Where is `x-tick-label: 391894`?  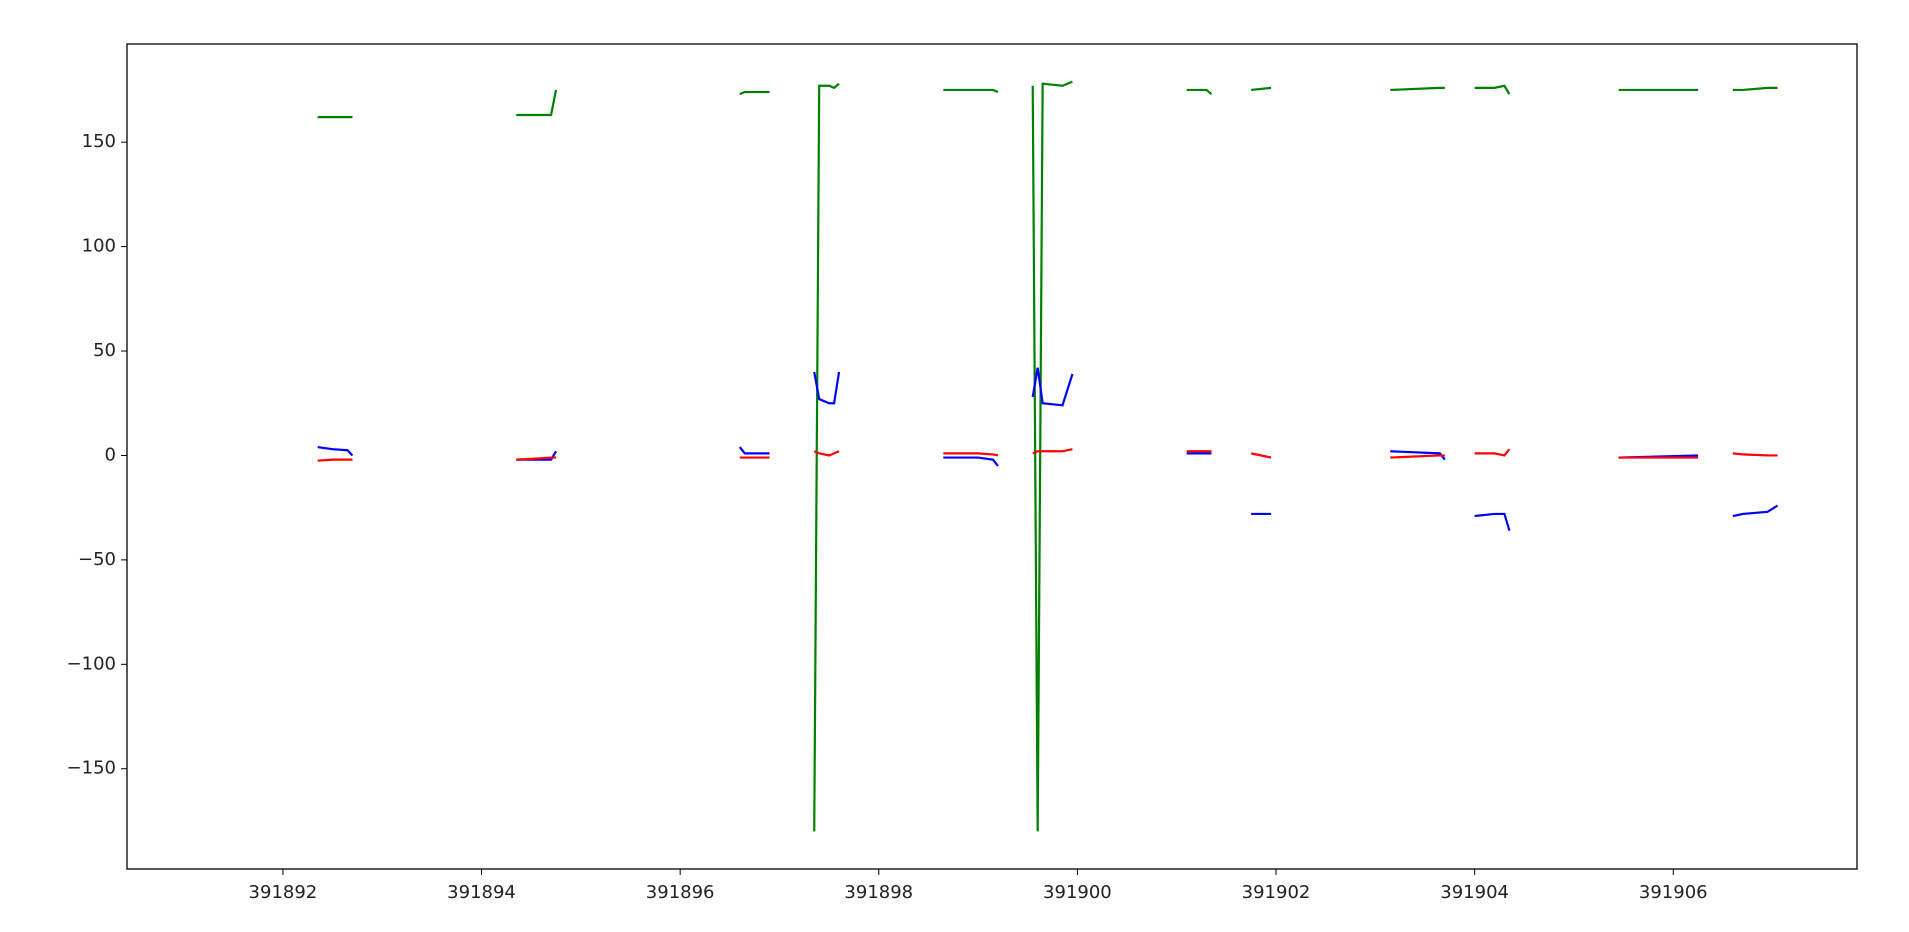
x-tick-label: 391894 is located at coordinates (481, 892).